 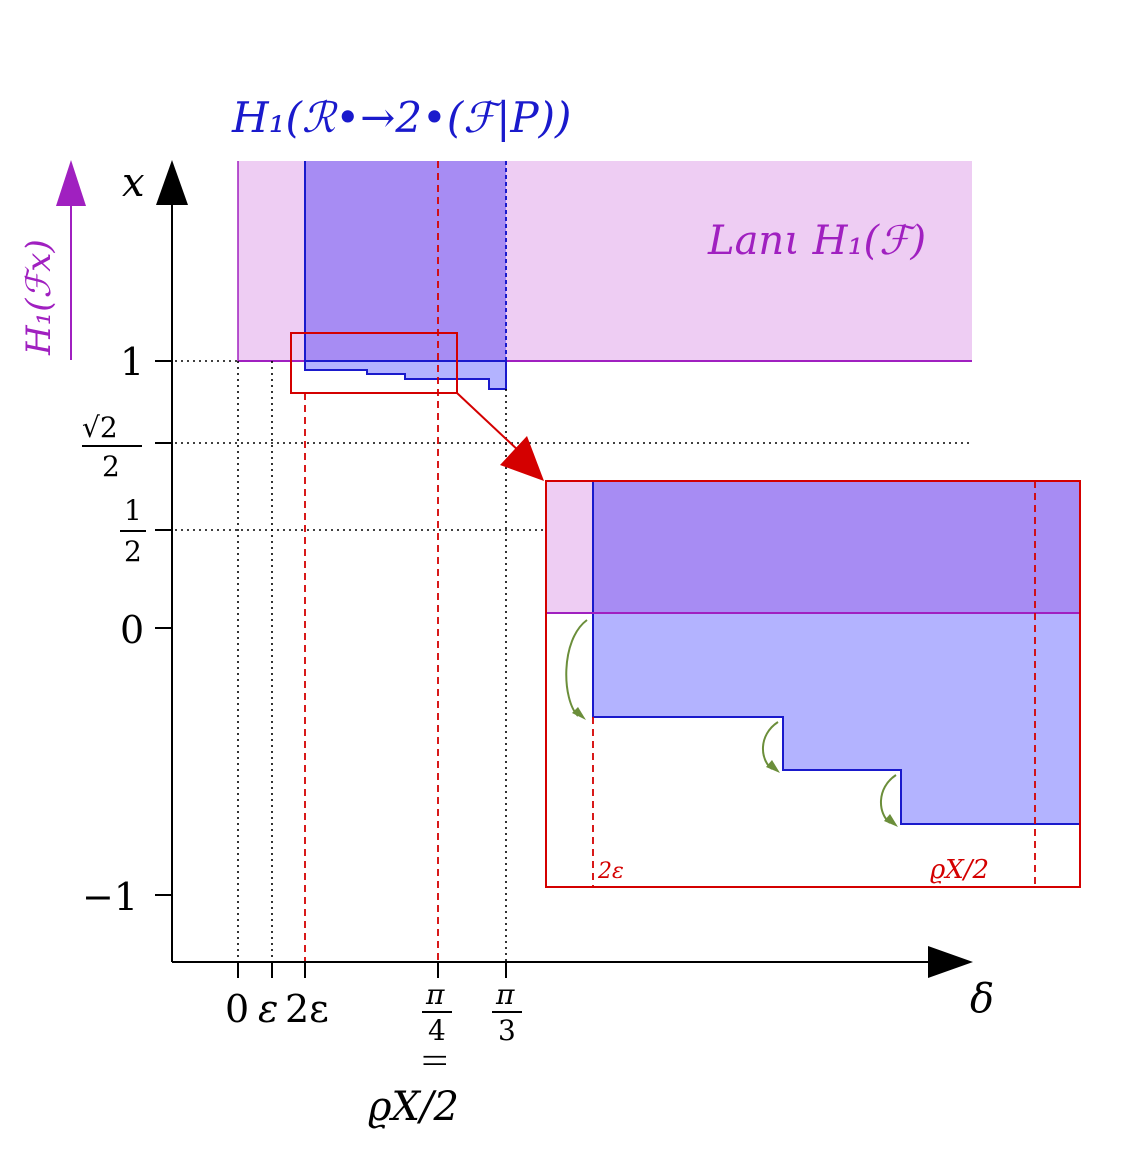 What do you see at coordinates (401, 117) in the screenshot?
I see `blue-region-title: H₁(ℛ•→2•(ℱ|P))` at bounding box center [401, 117].